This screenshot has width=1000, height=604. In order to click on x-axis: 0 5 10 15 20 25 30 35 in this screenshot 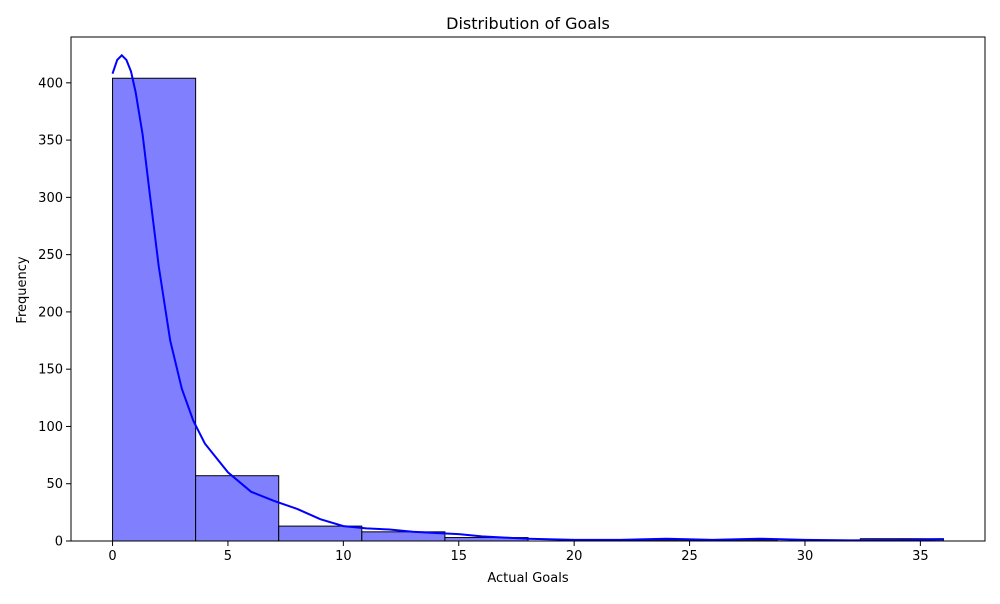, I will do `click(518, 552)`.